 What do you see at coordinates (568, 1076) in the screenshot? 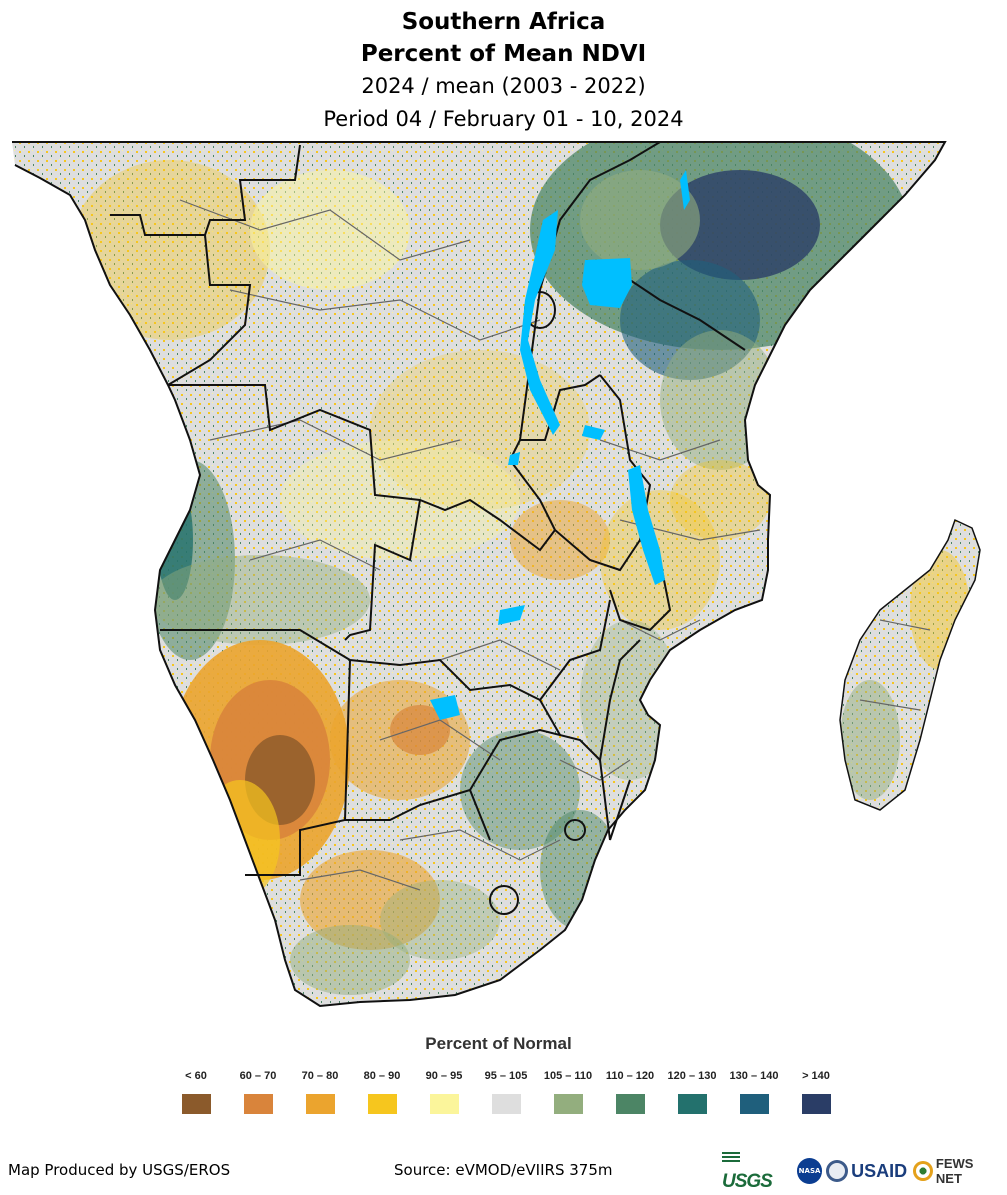
I see `legend-label: 105 – 110` at bounding box center [568, 1076].